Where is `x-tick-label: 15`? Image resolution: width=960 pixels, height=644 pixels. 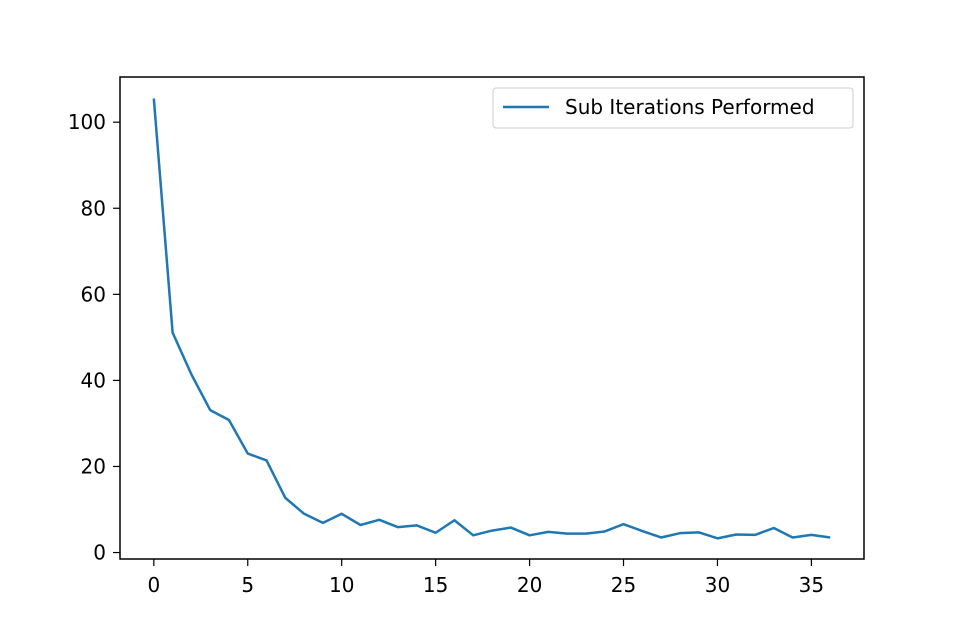
x-tick-label: 15 is located at coordinates (435, 585).